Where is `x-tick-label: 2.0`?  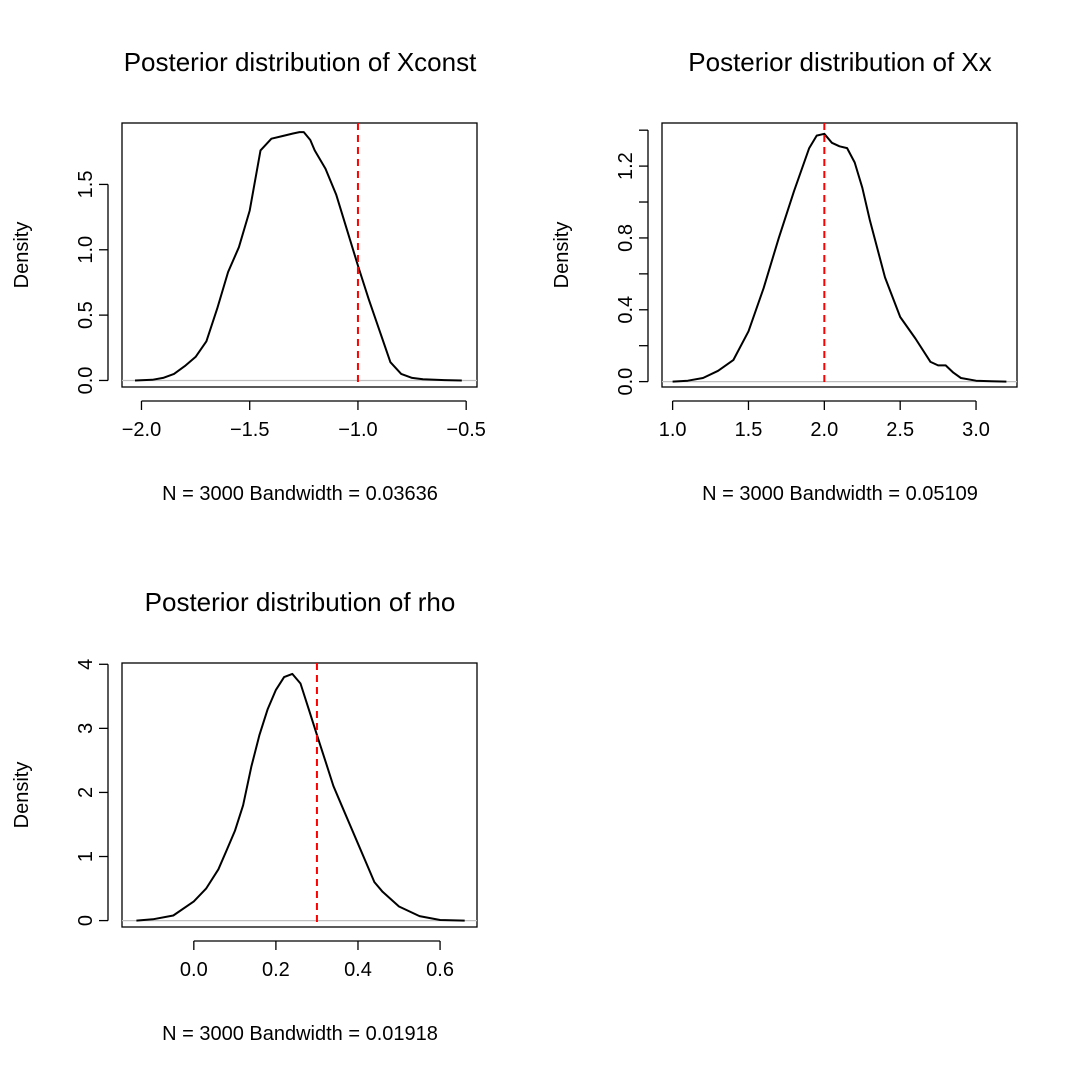 x-tick-label: 2.0 is located at coordinates (824, 430).